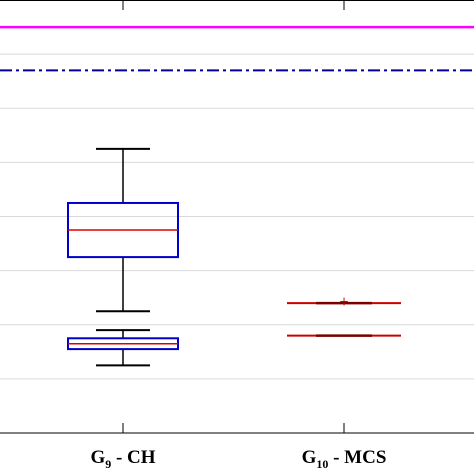 This screenshot has width=474, height=474. I want to click on outlier-0: +, so click(344, 302).